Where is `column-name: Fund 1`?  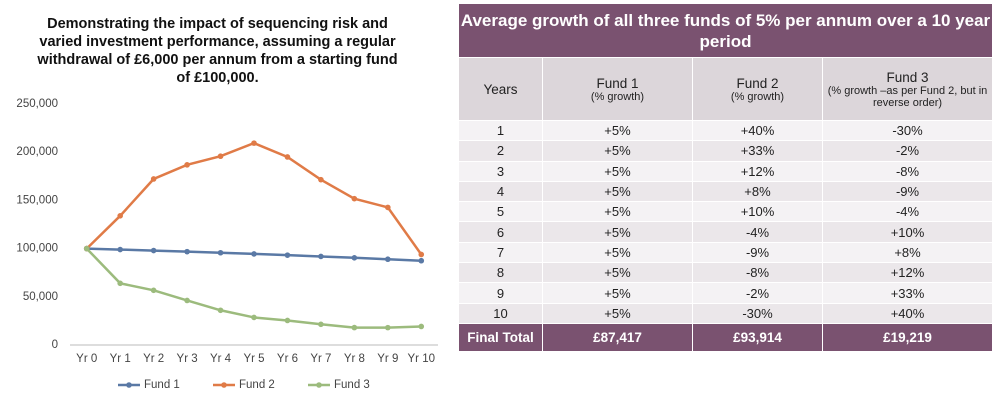
column-name: Fund 1 is located at coordinates (617, 83).